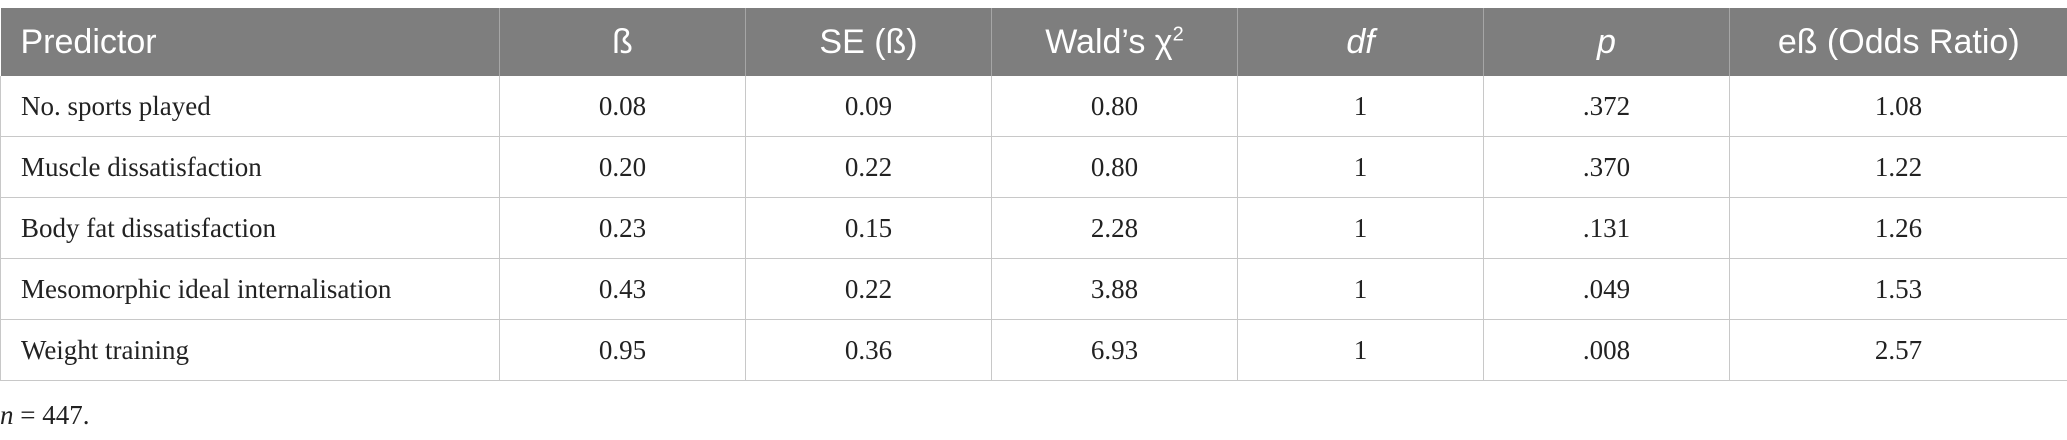 The height and width of the screenshot is (440, 2067). I want to click on cell-p: .049, so click(1606, 289).